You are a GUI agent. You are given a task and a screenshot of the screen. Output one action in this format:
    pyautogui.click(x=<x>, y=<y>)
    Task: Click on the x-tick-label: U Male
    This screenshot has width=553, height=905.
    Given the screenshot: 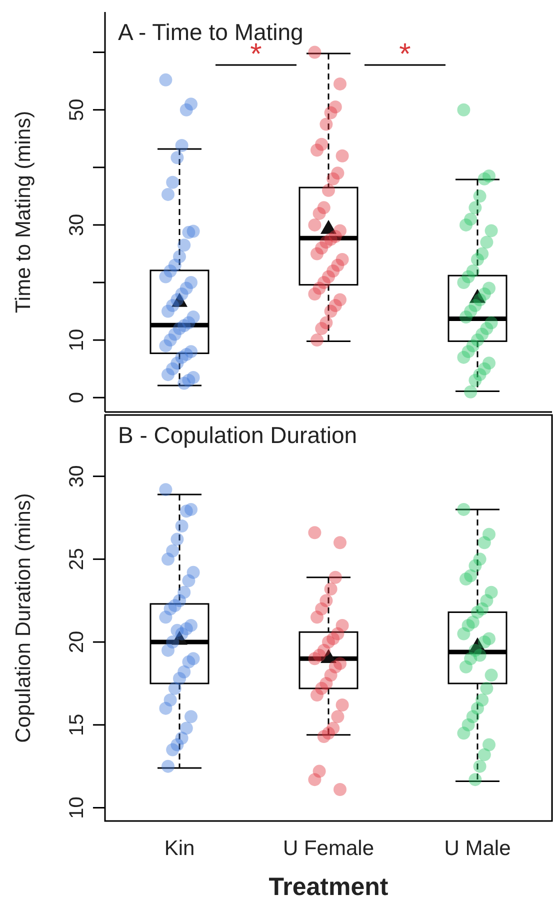 What is the action you would take?
    pyautogui.click(x=477, y=848)
    